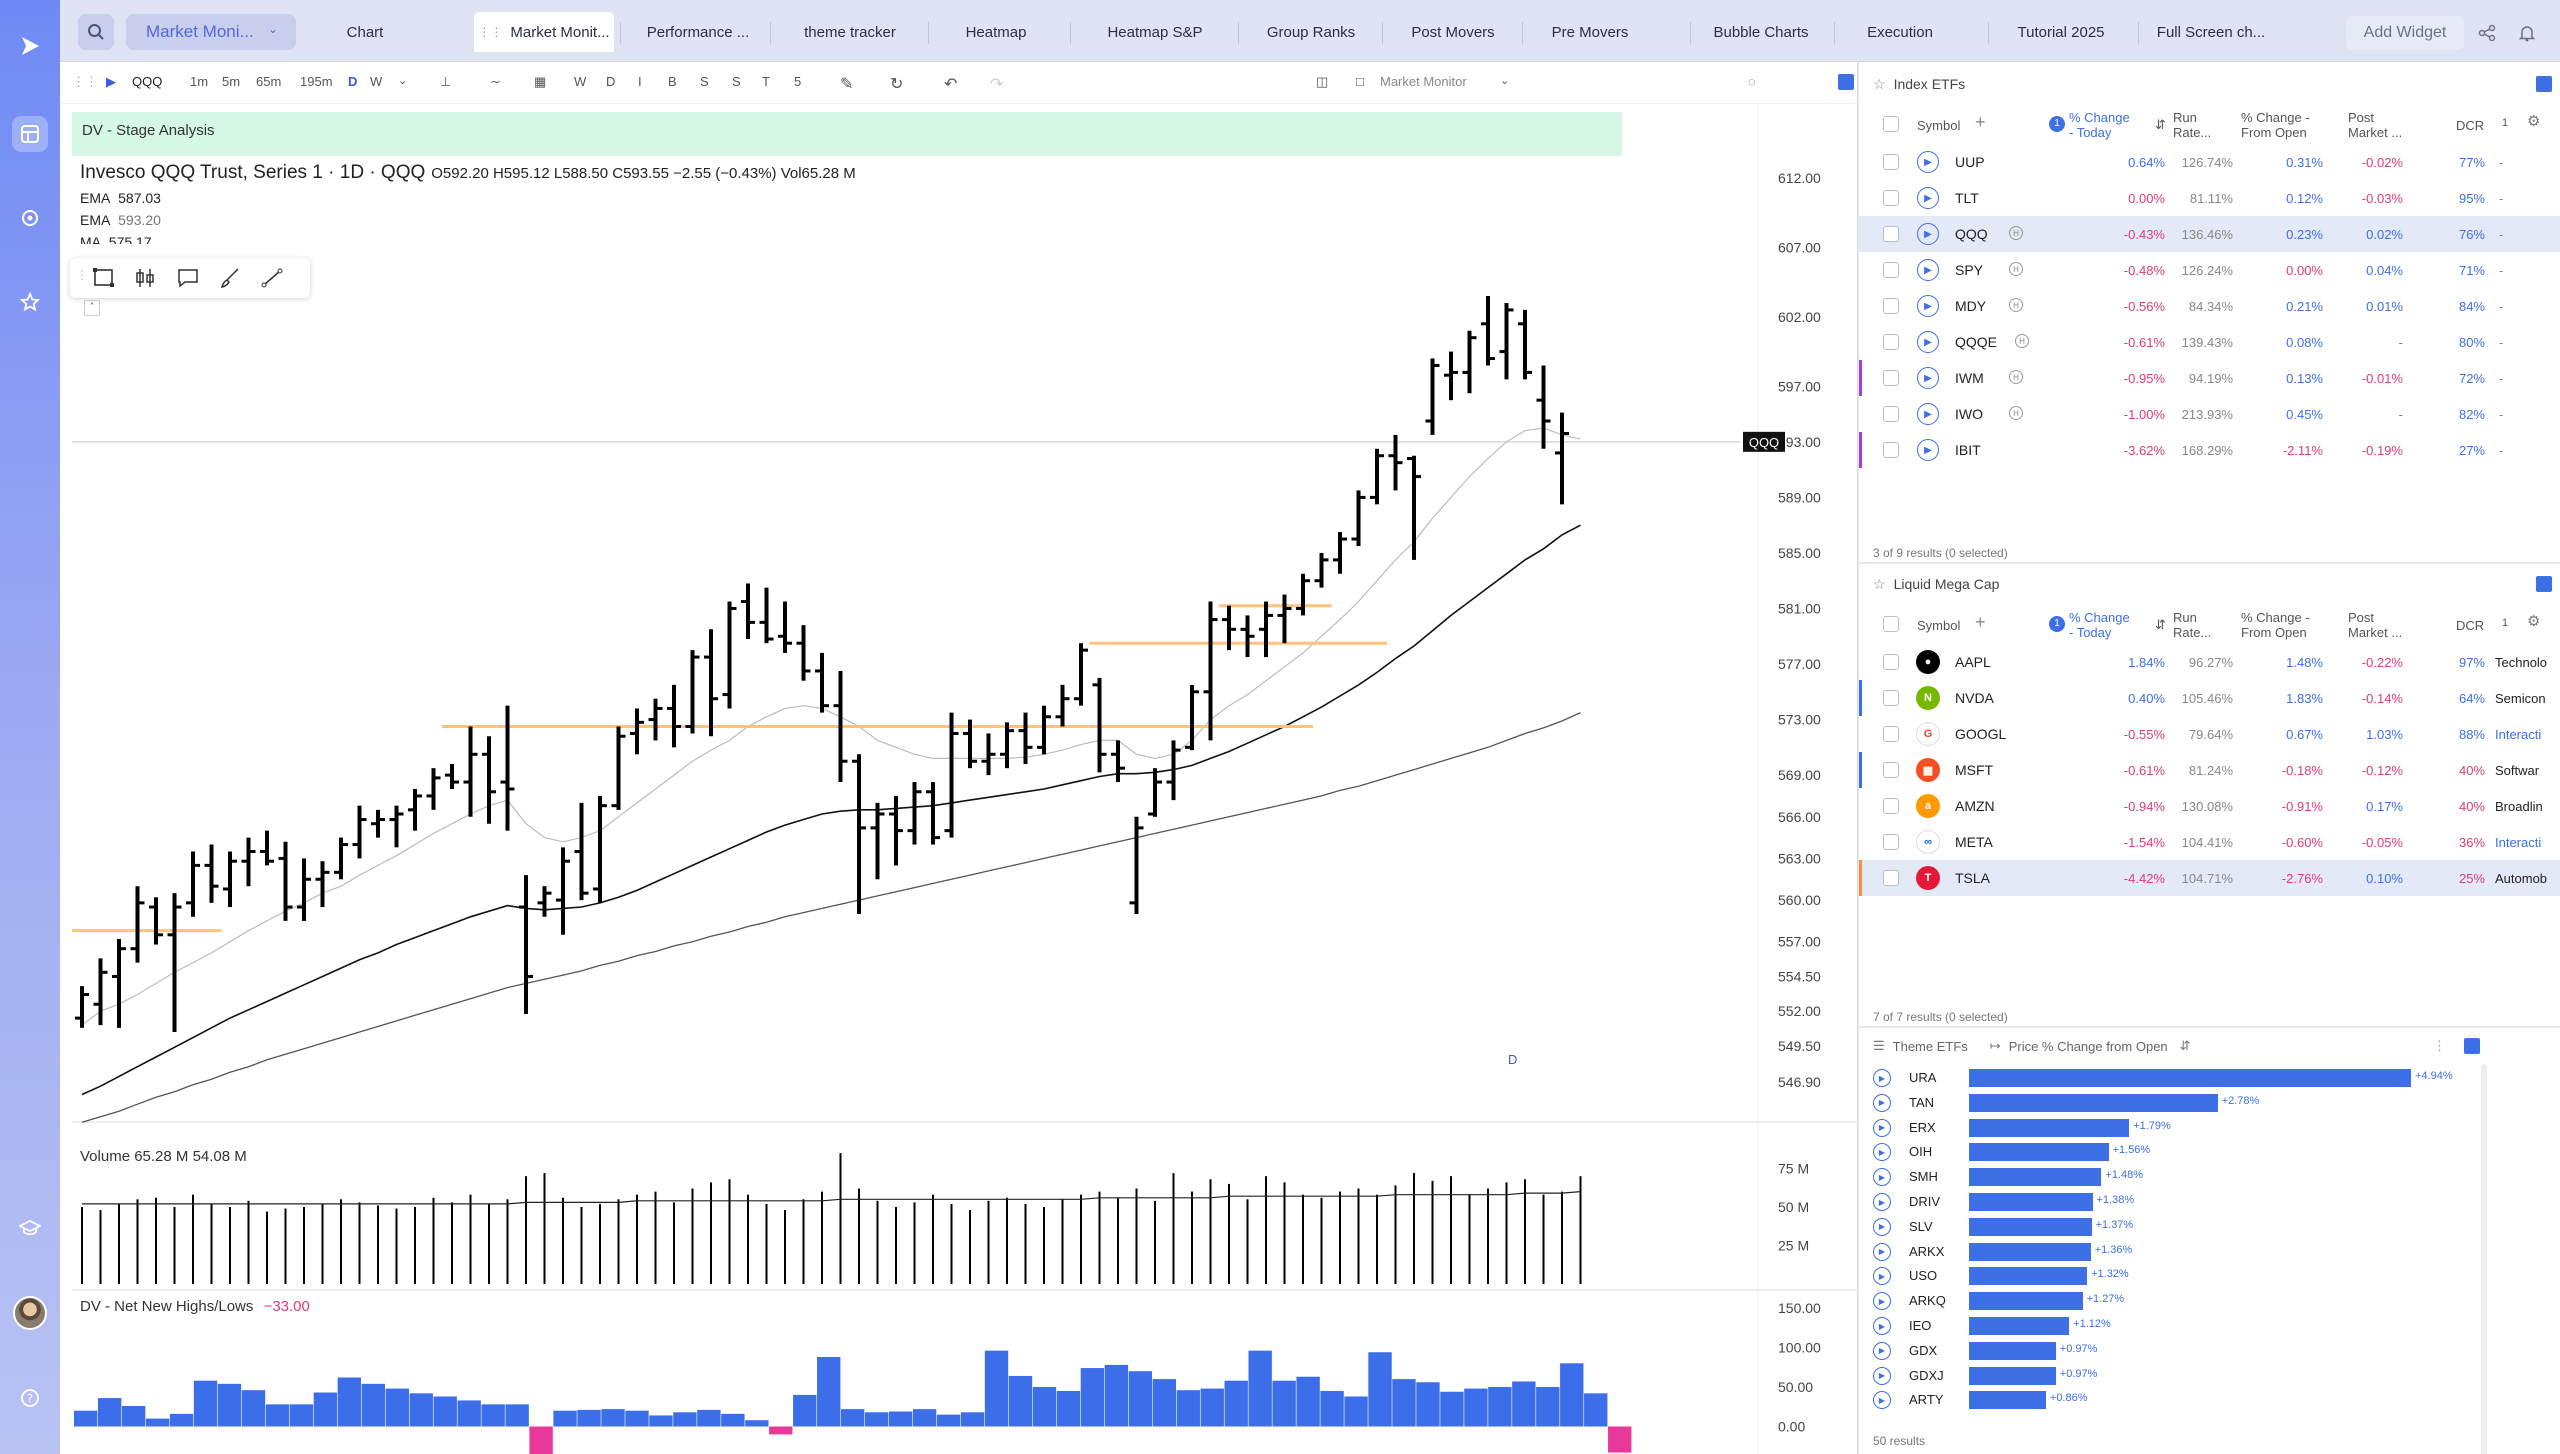 The image size is (2560, 1454). Describe the element at coordinates (2487, 35) in the screenshot. I see `share-icon` at that location.